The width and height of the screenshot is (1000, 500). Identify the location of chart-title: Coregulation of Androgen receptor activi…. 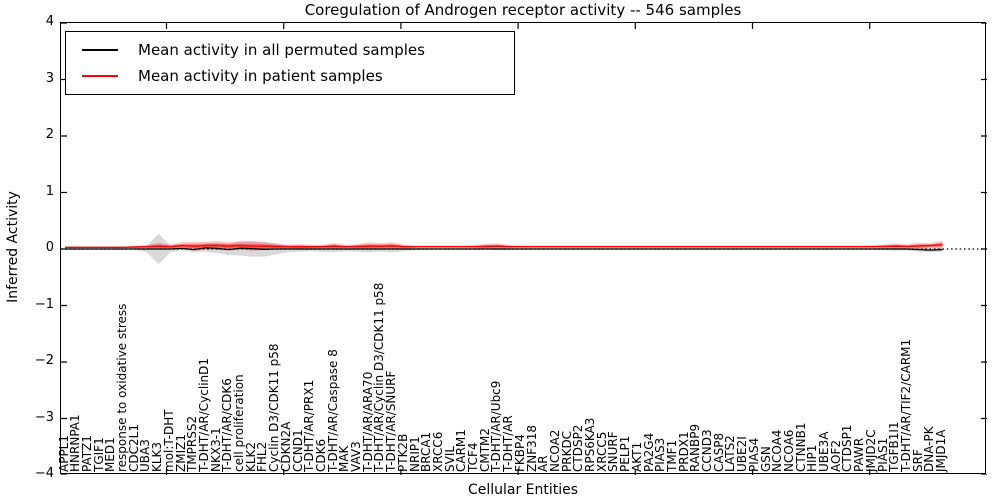
(523, 10).